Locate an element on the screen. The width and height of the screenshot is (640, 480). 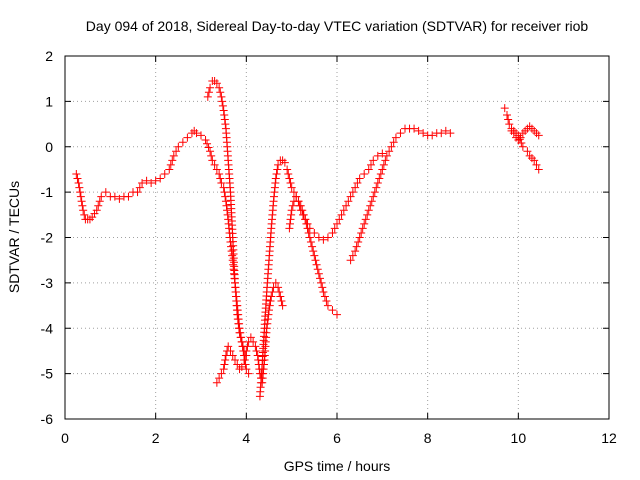
y-tick-label: -2 is located at coordinates (47, 238).